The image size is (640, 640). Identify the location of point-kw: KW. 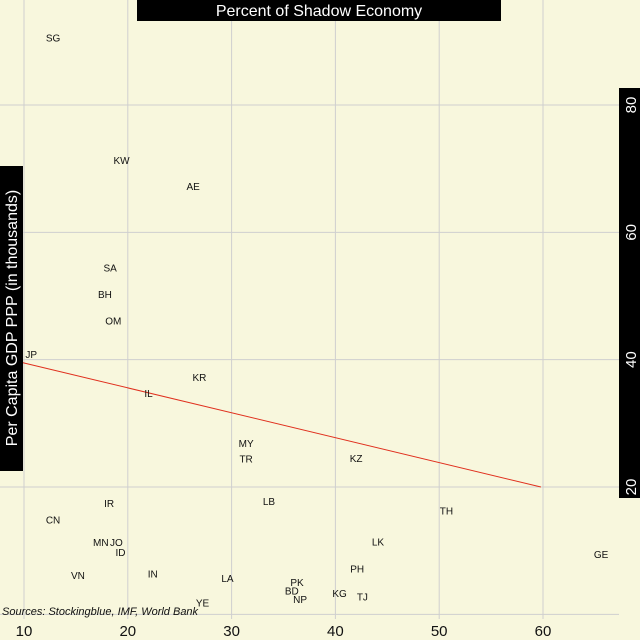
(122, 161).